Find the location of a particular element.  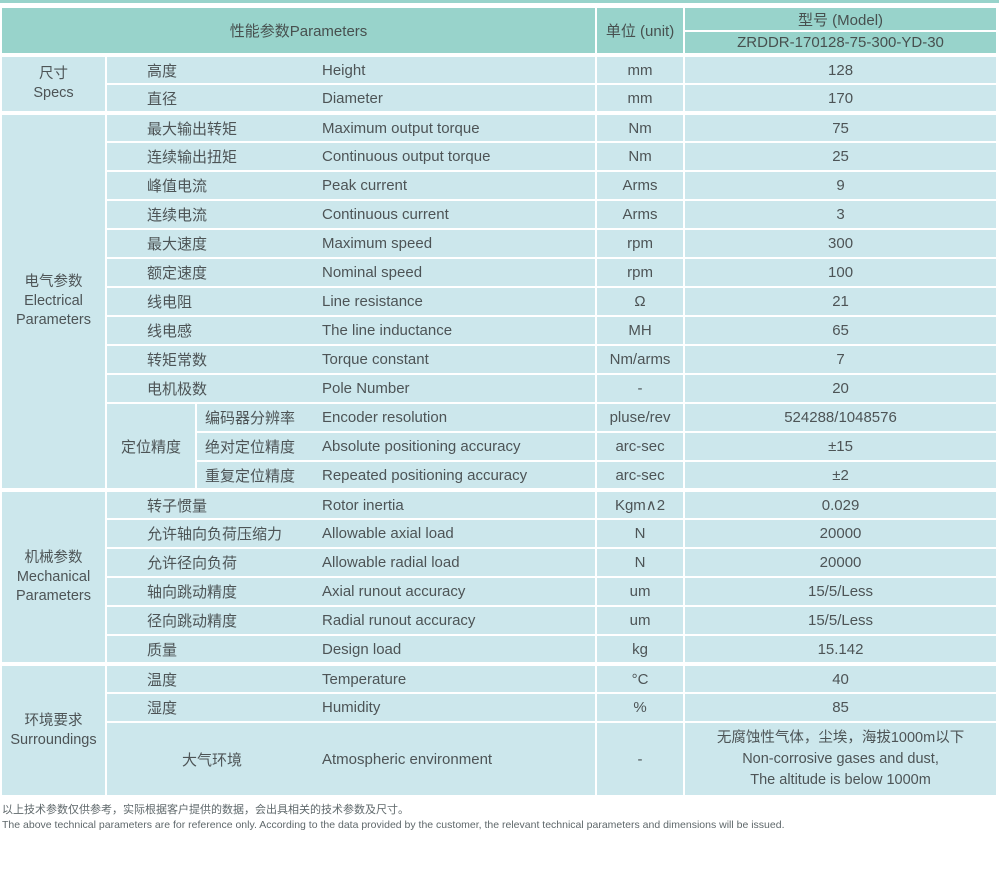

header-unit: 单位 (unit) is located at coordinates (640, 31).